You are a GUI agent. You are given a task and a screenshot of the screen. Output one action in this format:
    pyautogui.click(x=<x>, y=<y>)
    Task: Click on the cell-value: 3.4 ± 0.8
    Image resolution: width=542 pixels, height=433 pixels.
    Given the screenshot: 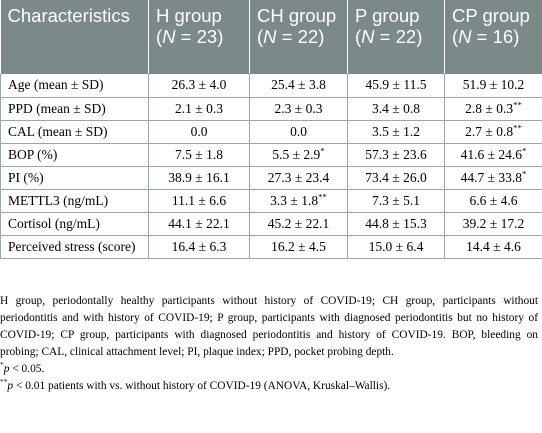 What is the action you would take?
    pyautogui.click(x=396, y=108)
    